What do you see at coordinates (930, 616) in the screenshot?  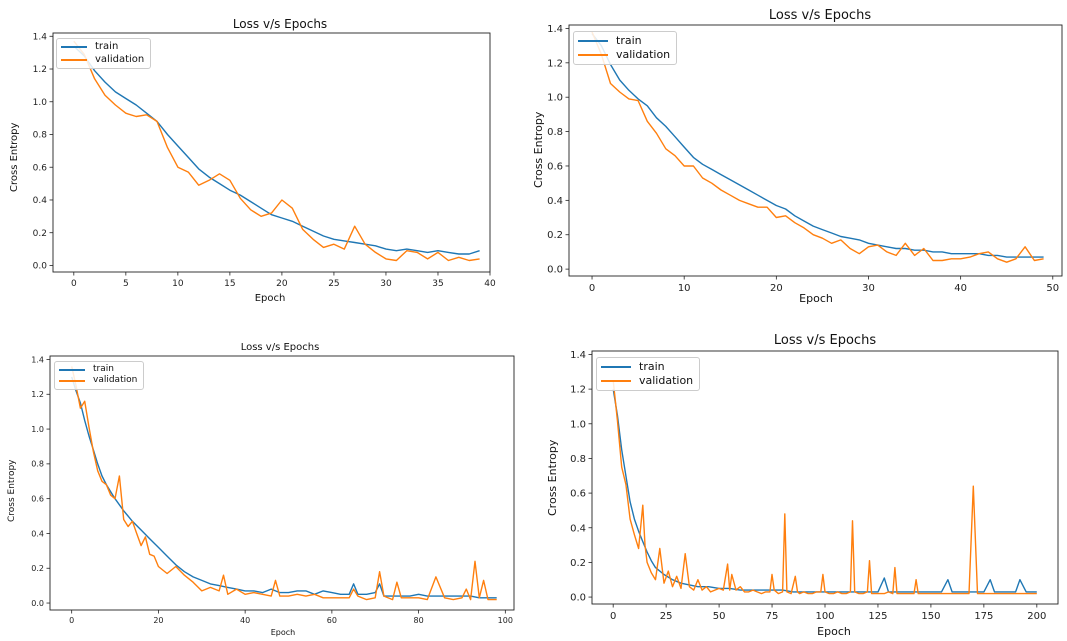 I see `x-tick-label: 150` at bounding box center [930, 616].